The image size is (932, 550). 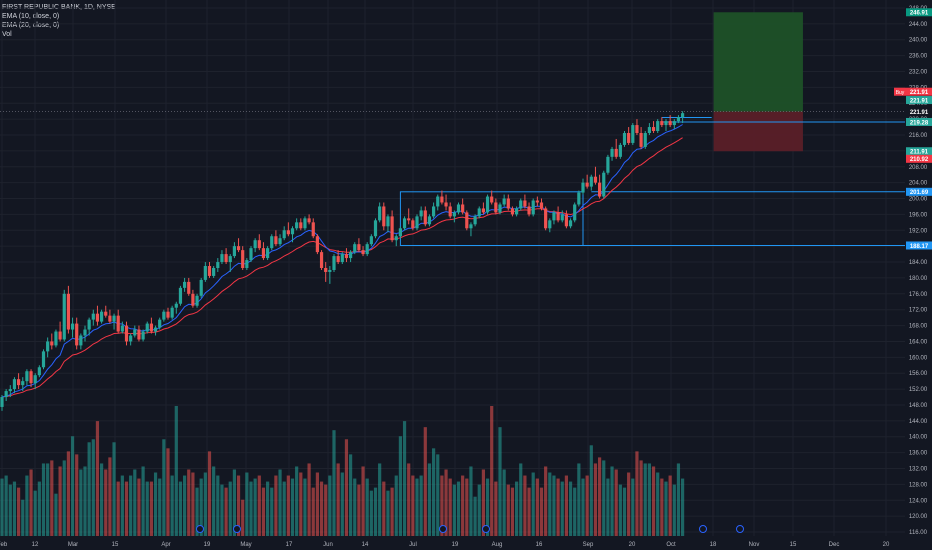 I want to click on x-tick-label: 20, so click(x=632, y=545).